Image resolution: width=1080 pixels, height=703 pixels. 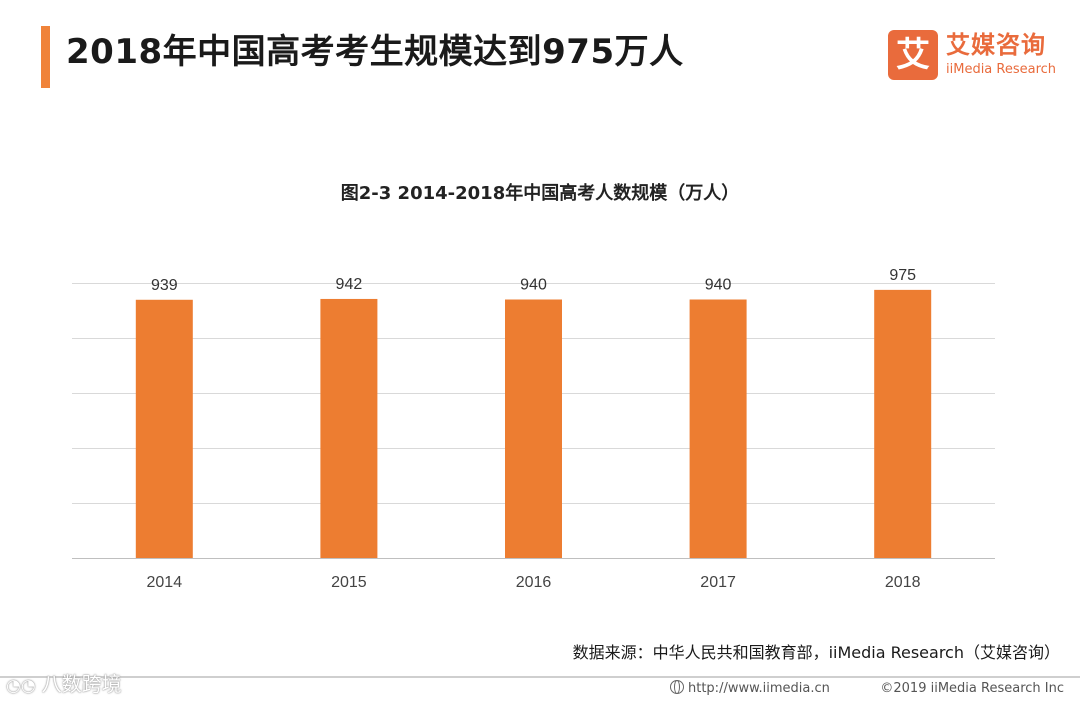 What do you see at coordinates (913, 55) in the screenshot?
I see `logo-mark-icon: 艾` at bounding box center [913, 55].